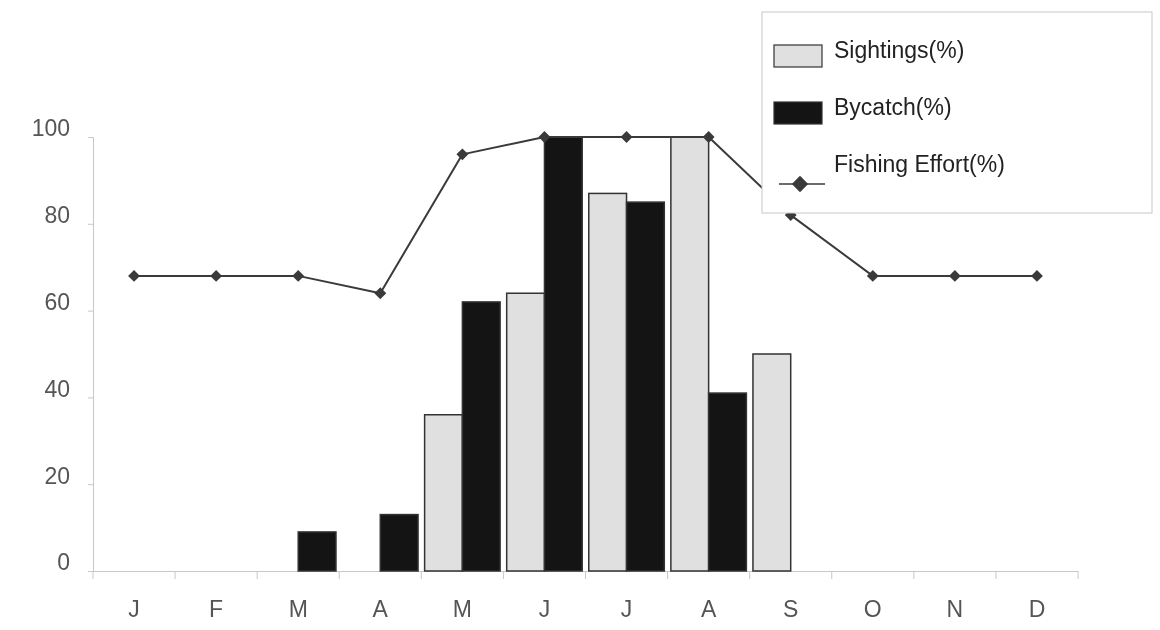  What do you see at coordinates (50, 128) in the screenshot?
I see `y-tick-label: 100` at bounding box center [50, 128].